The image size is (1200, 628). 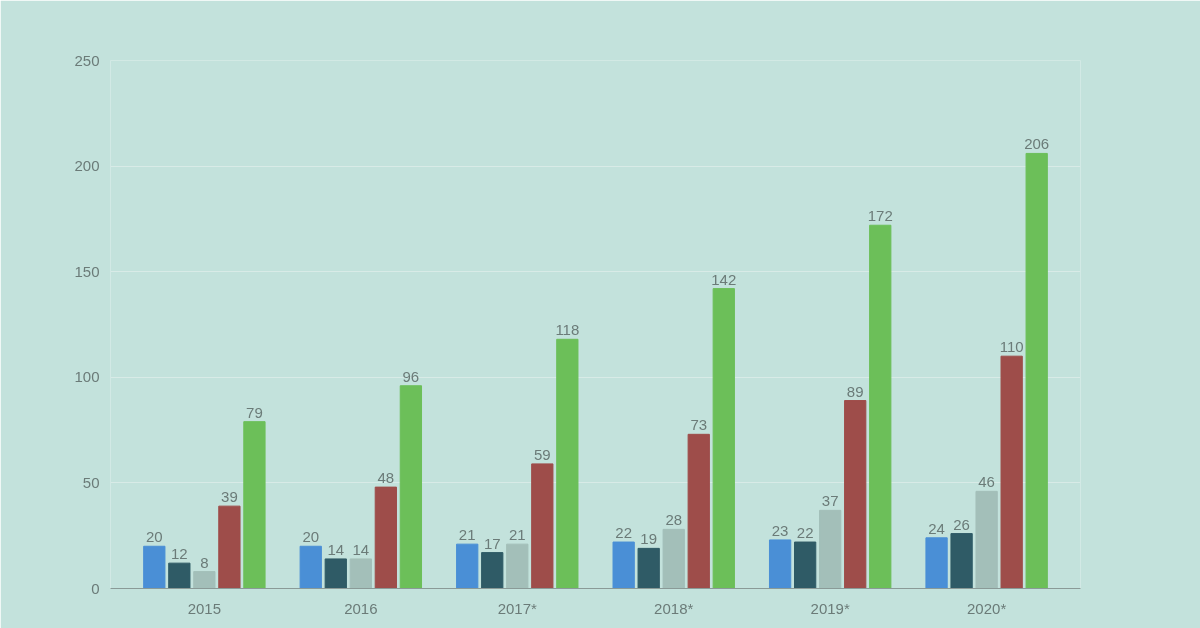 What do you see at coordinates (1037, 144) in the screenshot?
I see `data-label: 206` at bounding box center [1037, 144].